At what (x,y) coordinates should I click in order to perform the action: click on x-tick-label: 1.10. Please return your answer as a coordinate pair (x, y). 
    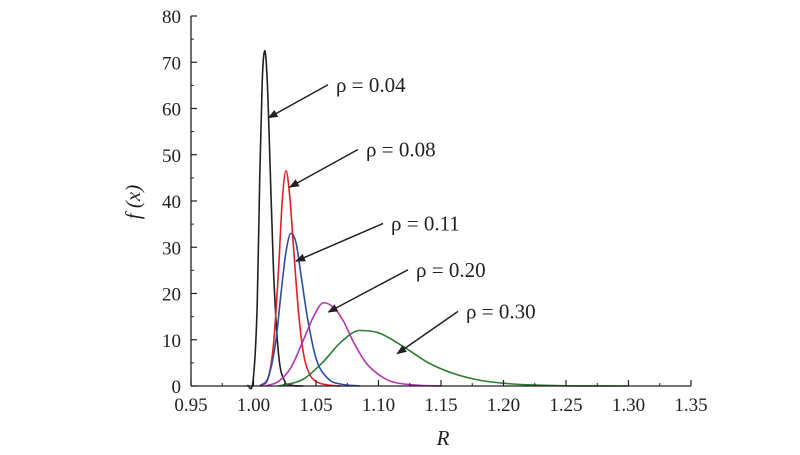
    Looking at the image, I should click on (378, 405).